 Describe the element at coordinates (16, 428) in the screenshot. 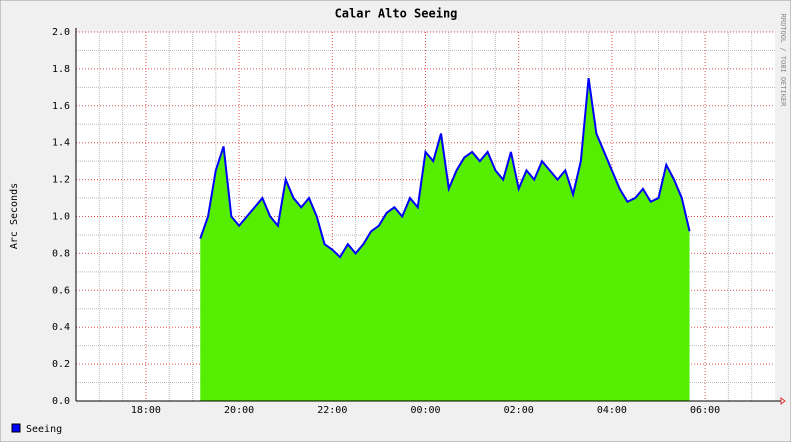

I see `legend-swatch` at that location.